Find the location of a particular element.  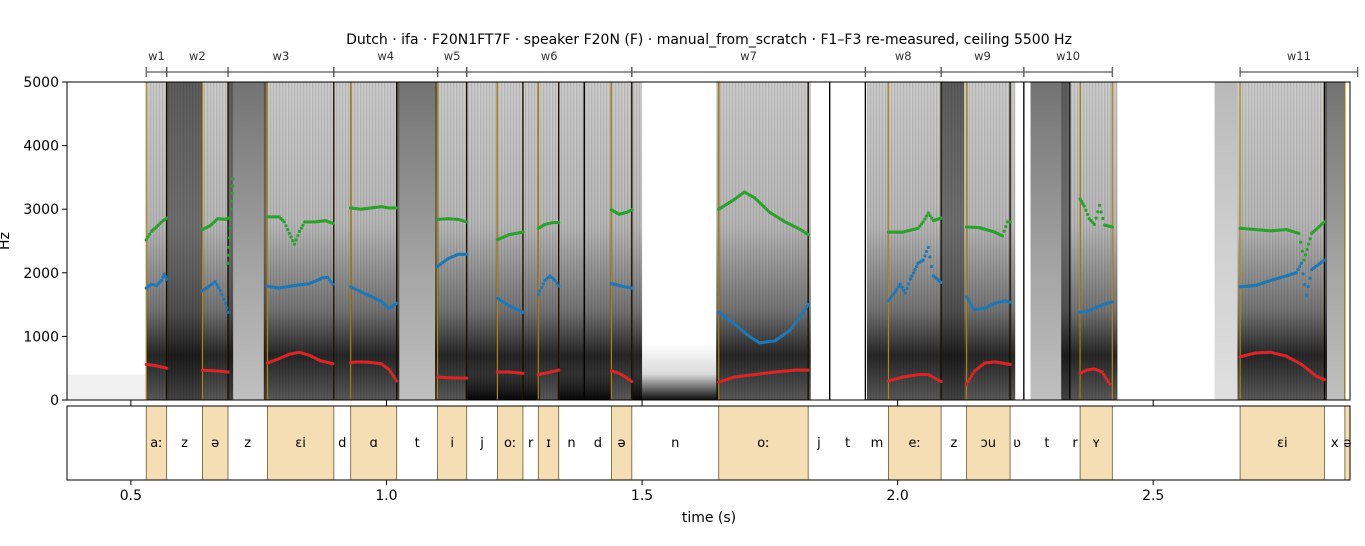

word-span: w11 is located at coordinates (1299, 63).